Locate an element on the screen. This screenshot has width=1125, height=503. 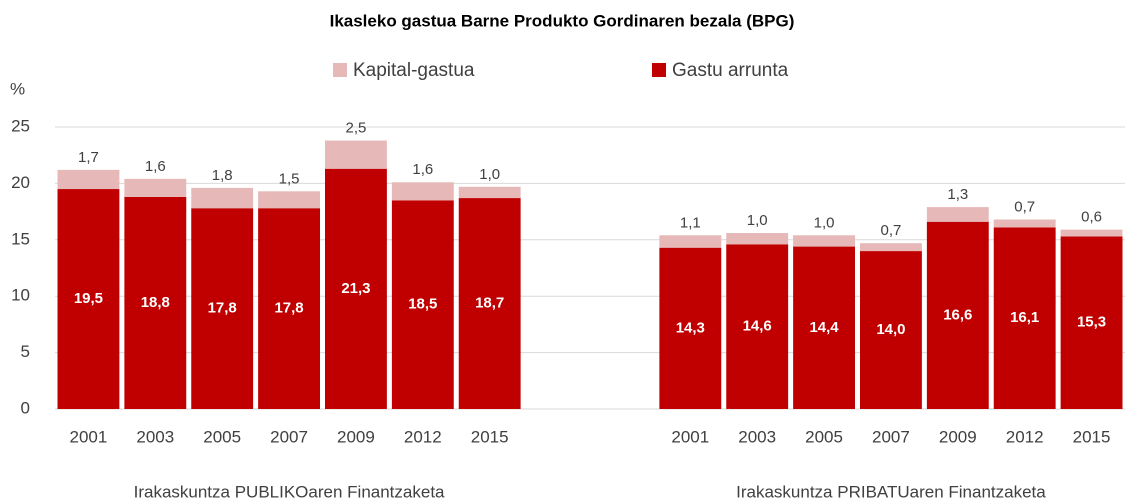
y-axis-label: % is located at coordinates (17, 88).